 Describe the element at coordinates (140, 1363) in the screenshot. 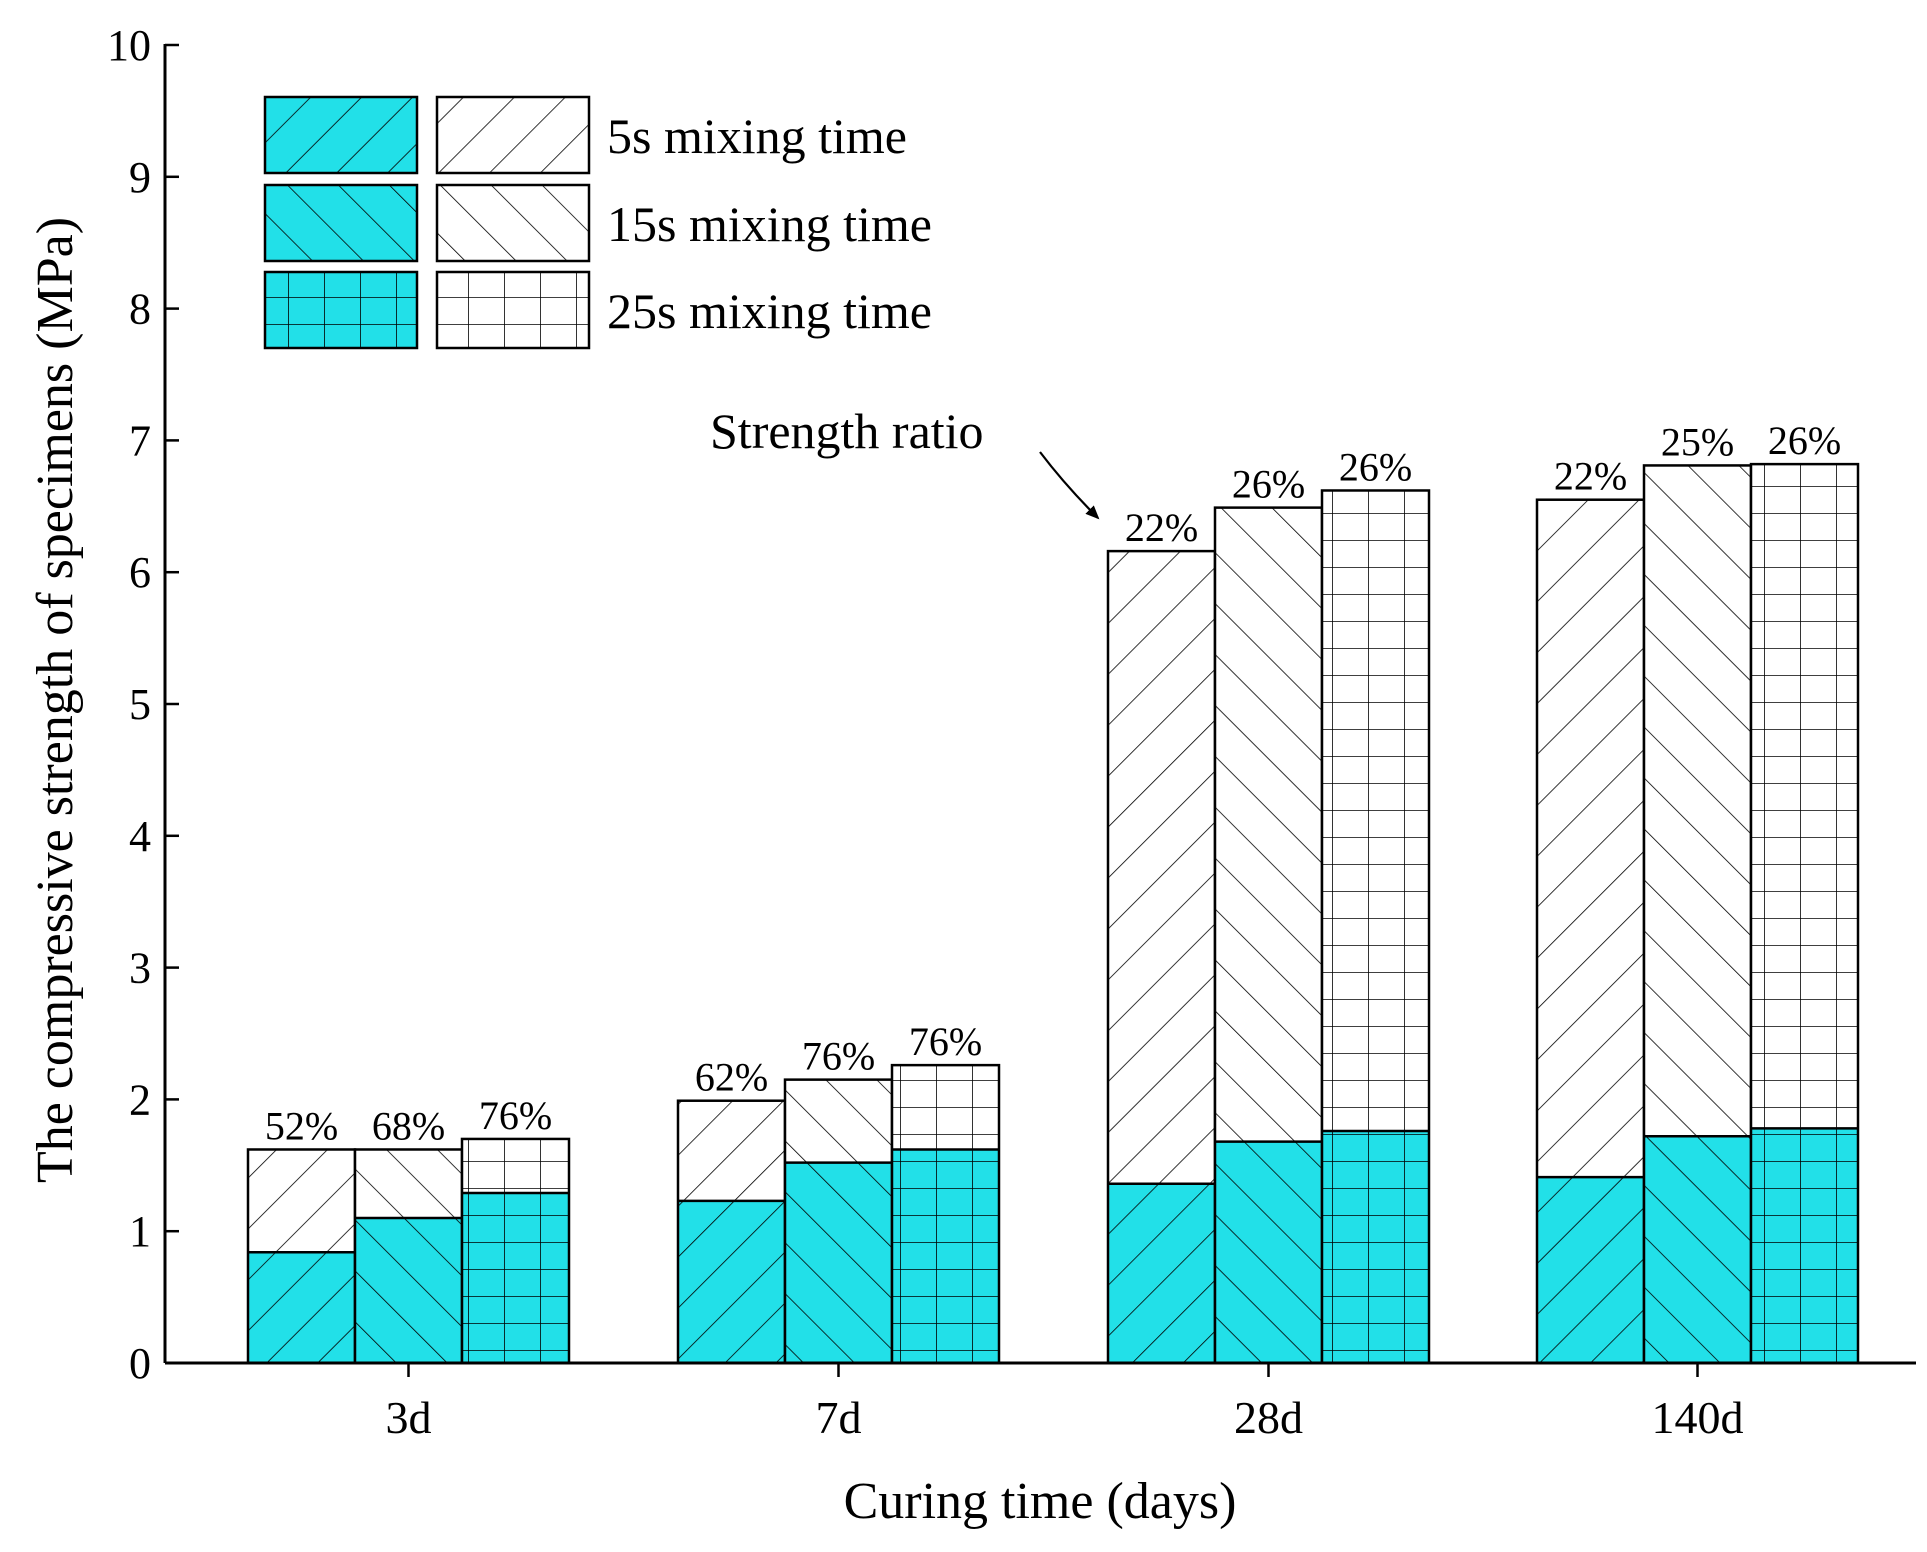

I see `y-tick-label: 0` at that location.